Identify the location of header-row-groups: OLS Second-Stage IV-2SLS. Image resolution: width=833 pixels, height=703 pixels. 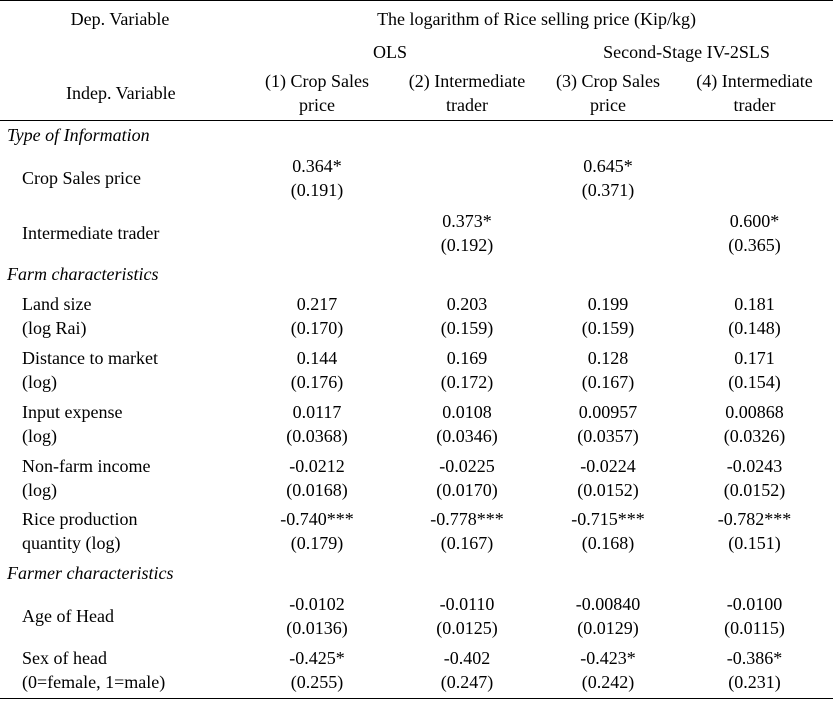
(416, 52).